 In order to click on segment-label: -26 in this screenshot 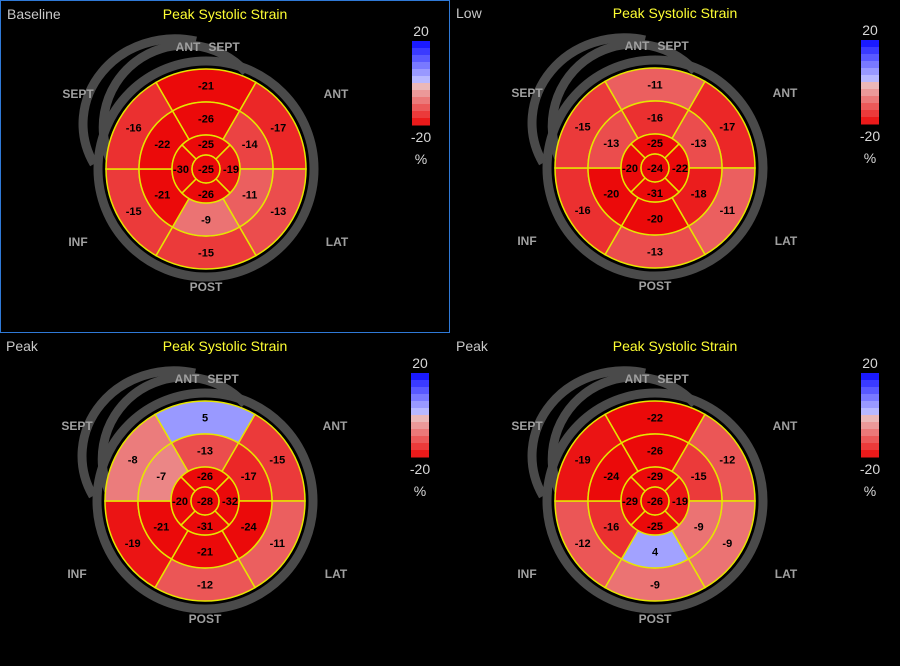, I will do `click(655, 502)`.